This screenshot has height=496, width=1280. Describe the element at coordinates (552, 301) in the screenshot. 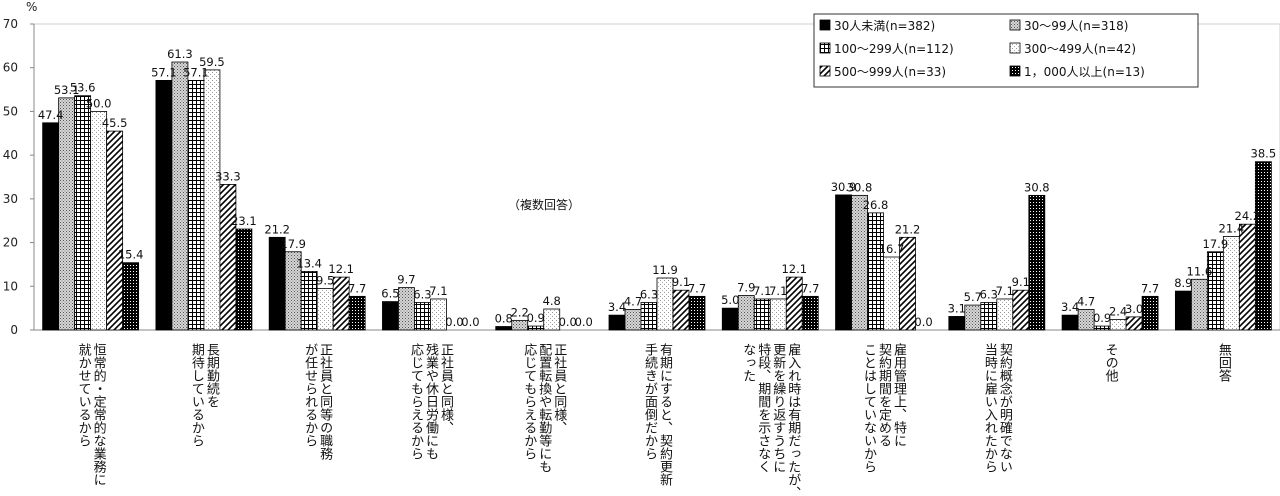

I see `data-label: 4.8` at that location.